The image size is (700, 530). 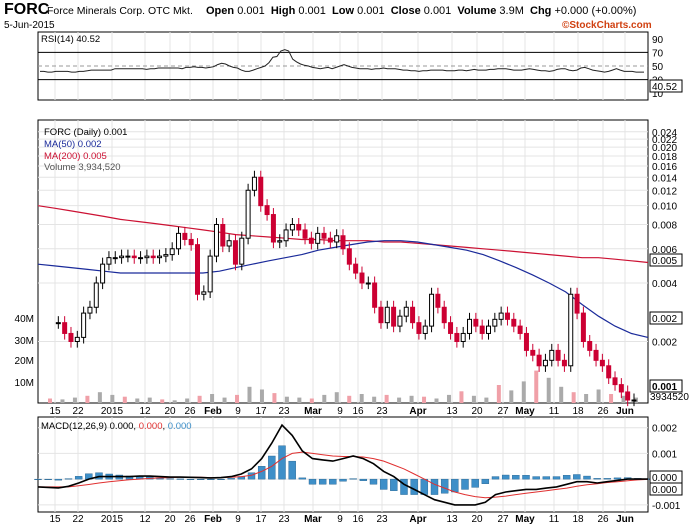 I want to click on high-label: High, so click(x=283, y=11).